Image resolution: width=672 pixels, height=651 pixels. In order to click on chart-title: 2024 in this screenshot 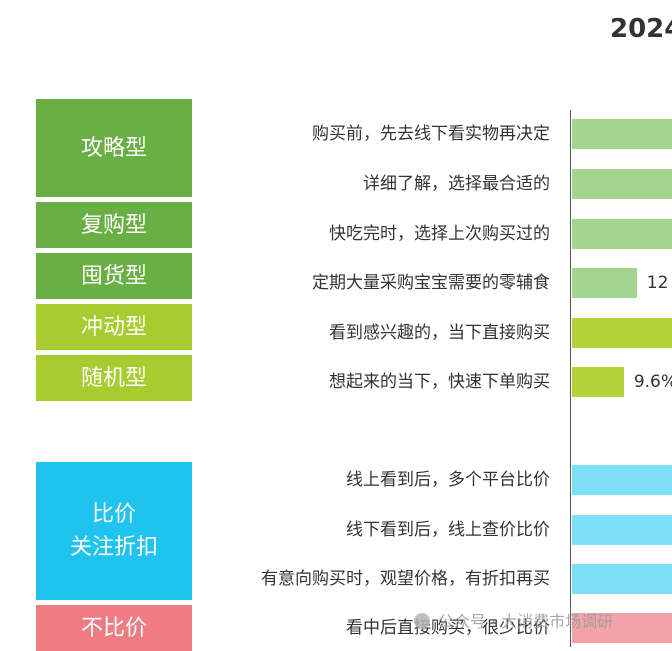, I will do `click(641, 29)`.